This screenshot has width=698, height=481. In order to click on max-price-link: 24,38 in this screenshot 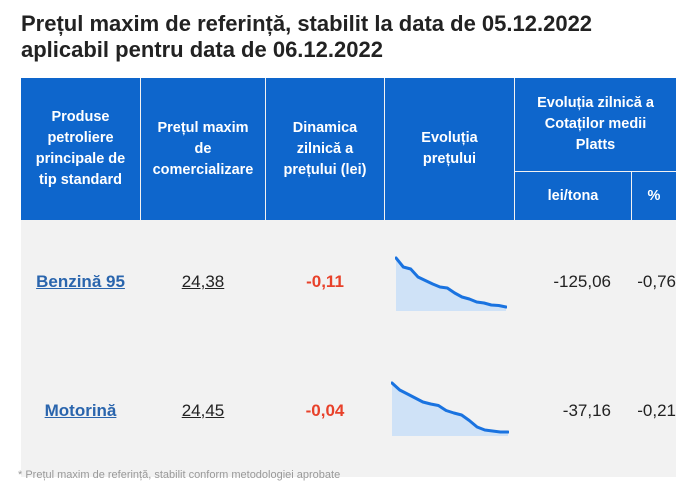, I will do `click(203, 281)`.